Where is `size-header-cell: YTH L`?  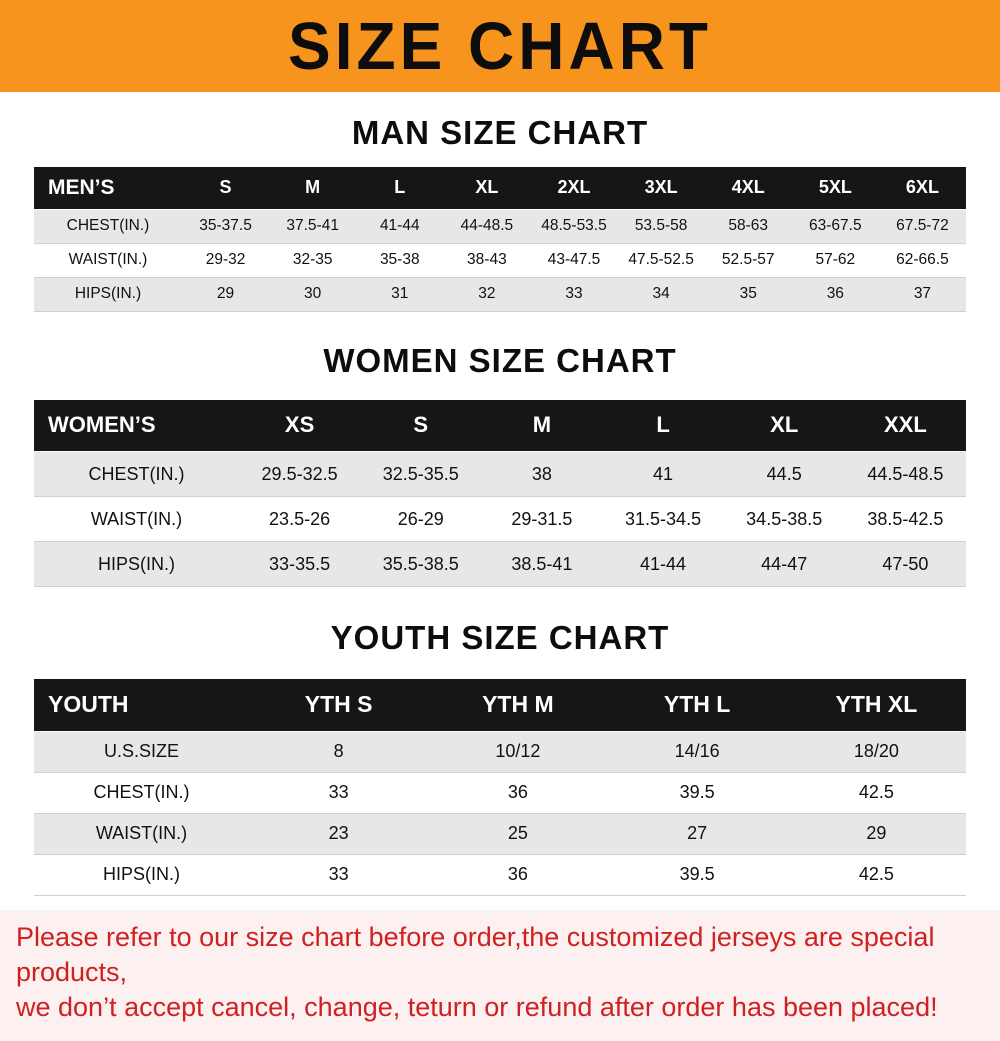 size-header-cell: YTH L is located at coordinates (697, 705).